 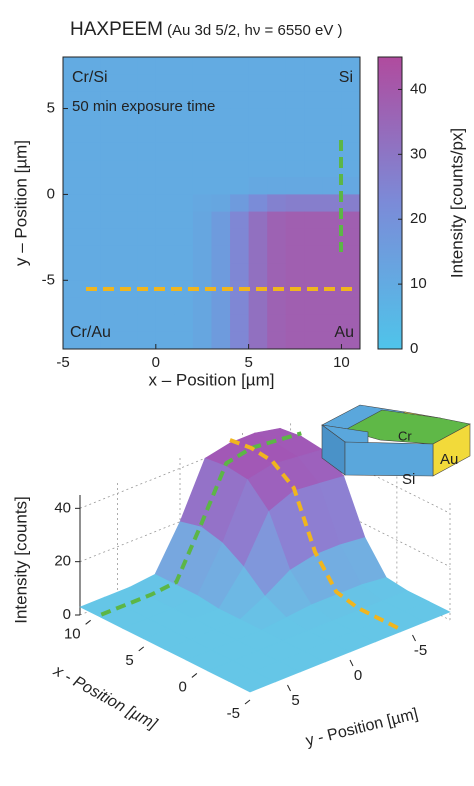 I want to click on z-axis-label: Intensity [counts], so click(x=20, y=560).